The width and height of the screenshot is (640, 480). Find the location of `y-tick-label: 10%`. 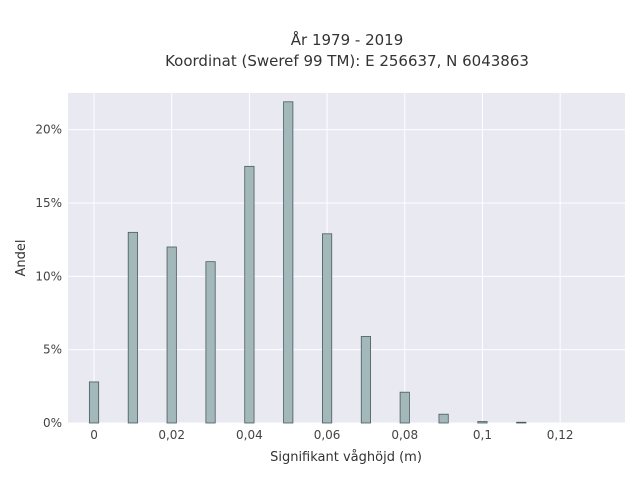

y-tick-label: 10% is located at coordinates (48, 276).